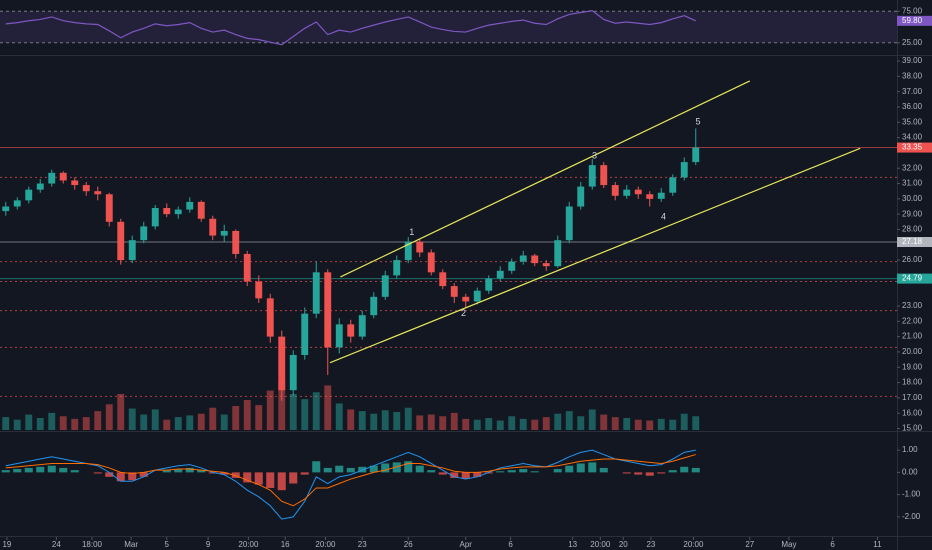 Image resolution: width=932 pixels, height=550 pixels. Describe the element at coordinates (912, 259) in the screenshot. I see `y-tick-label: 26.00` at that location.